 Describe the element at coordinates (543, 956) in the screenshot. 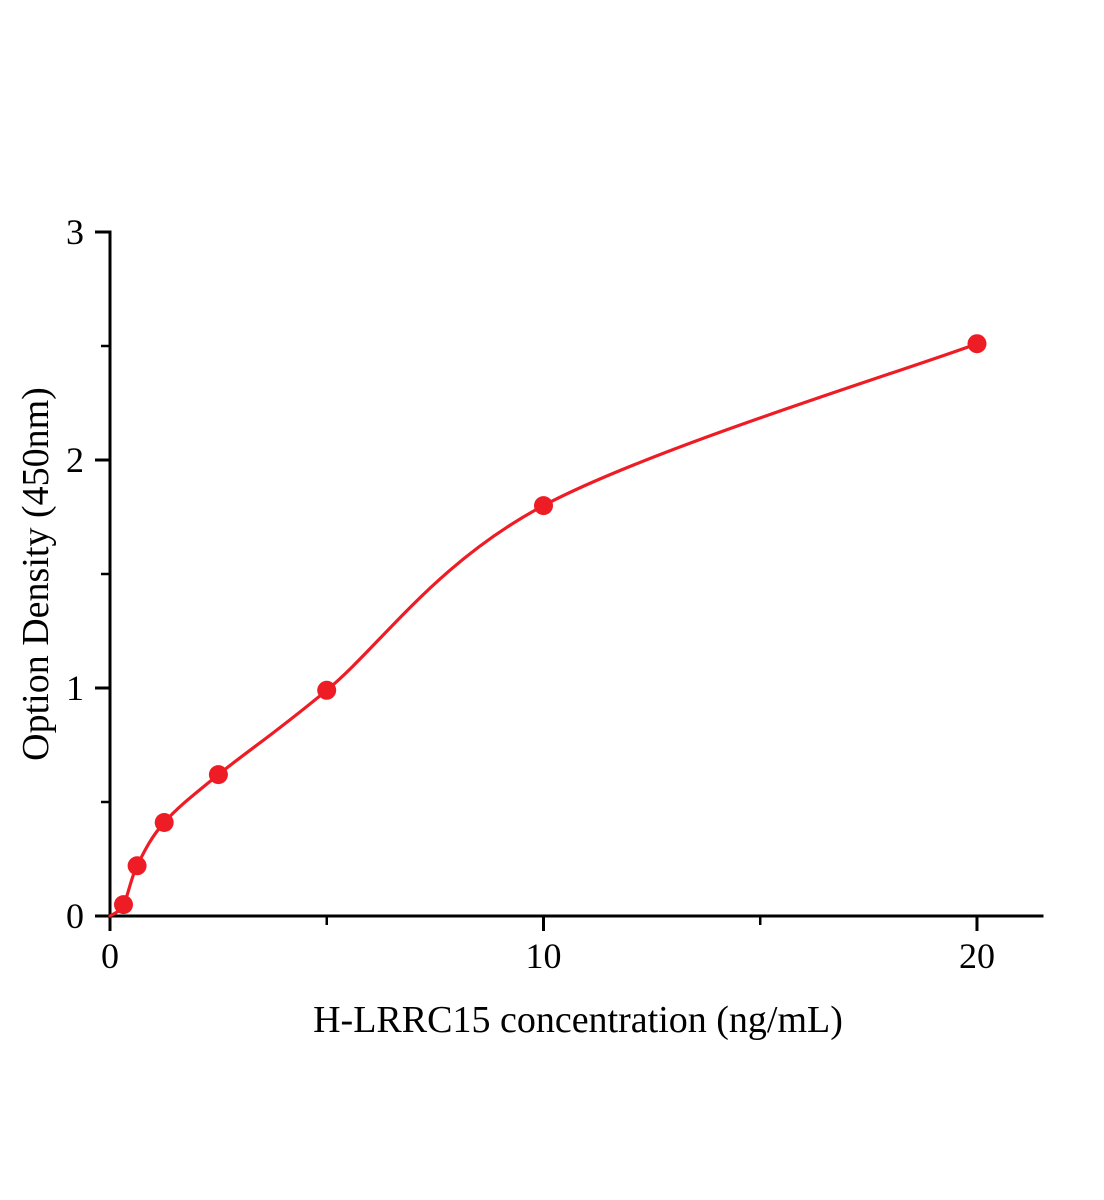

I see `x-tick-label: 10` at that location.